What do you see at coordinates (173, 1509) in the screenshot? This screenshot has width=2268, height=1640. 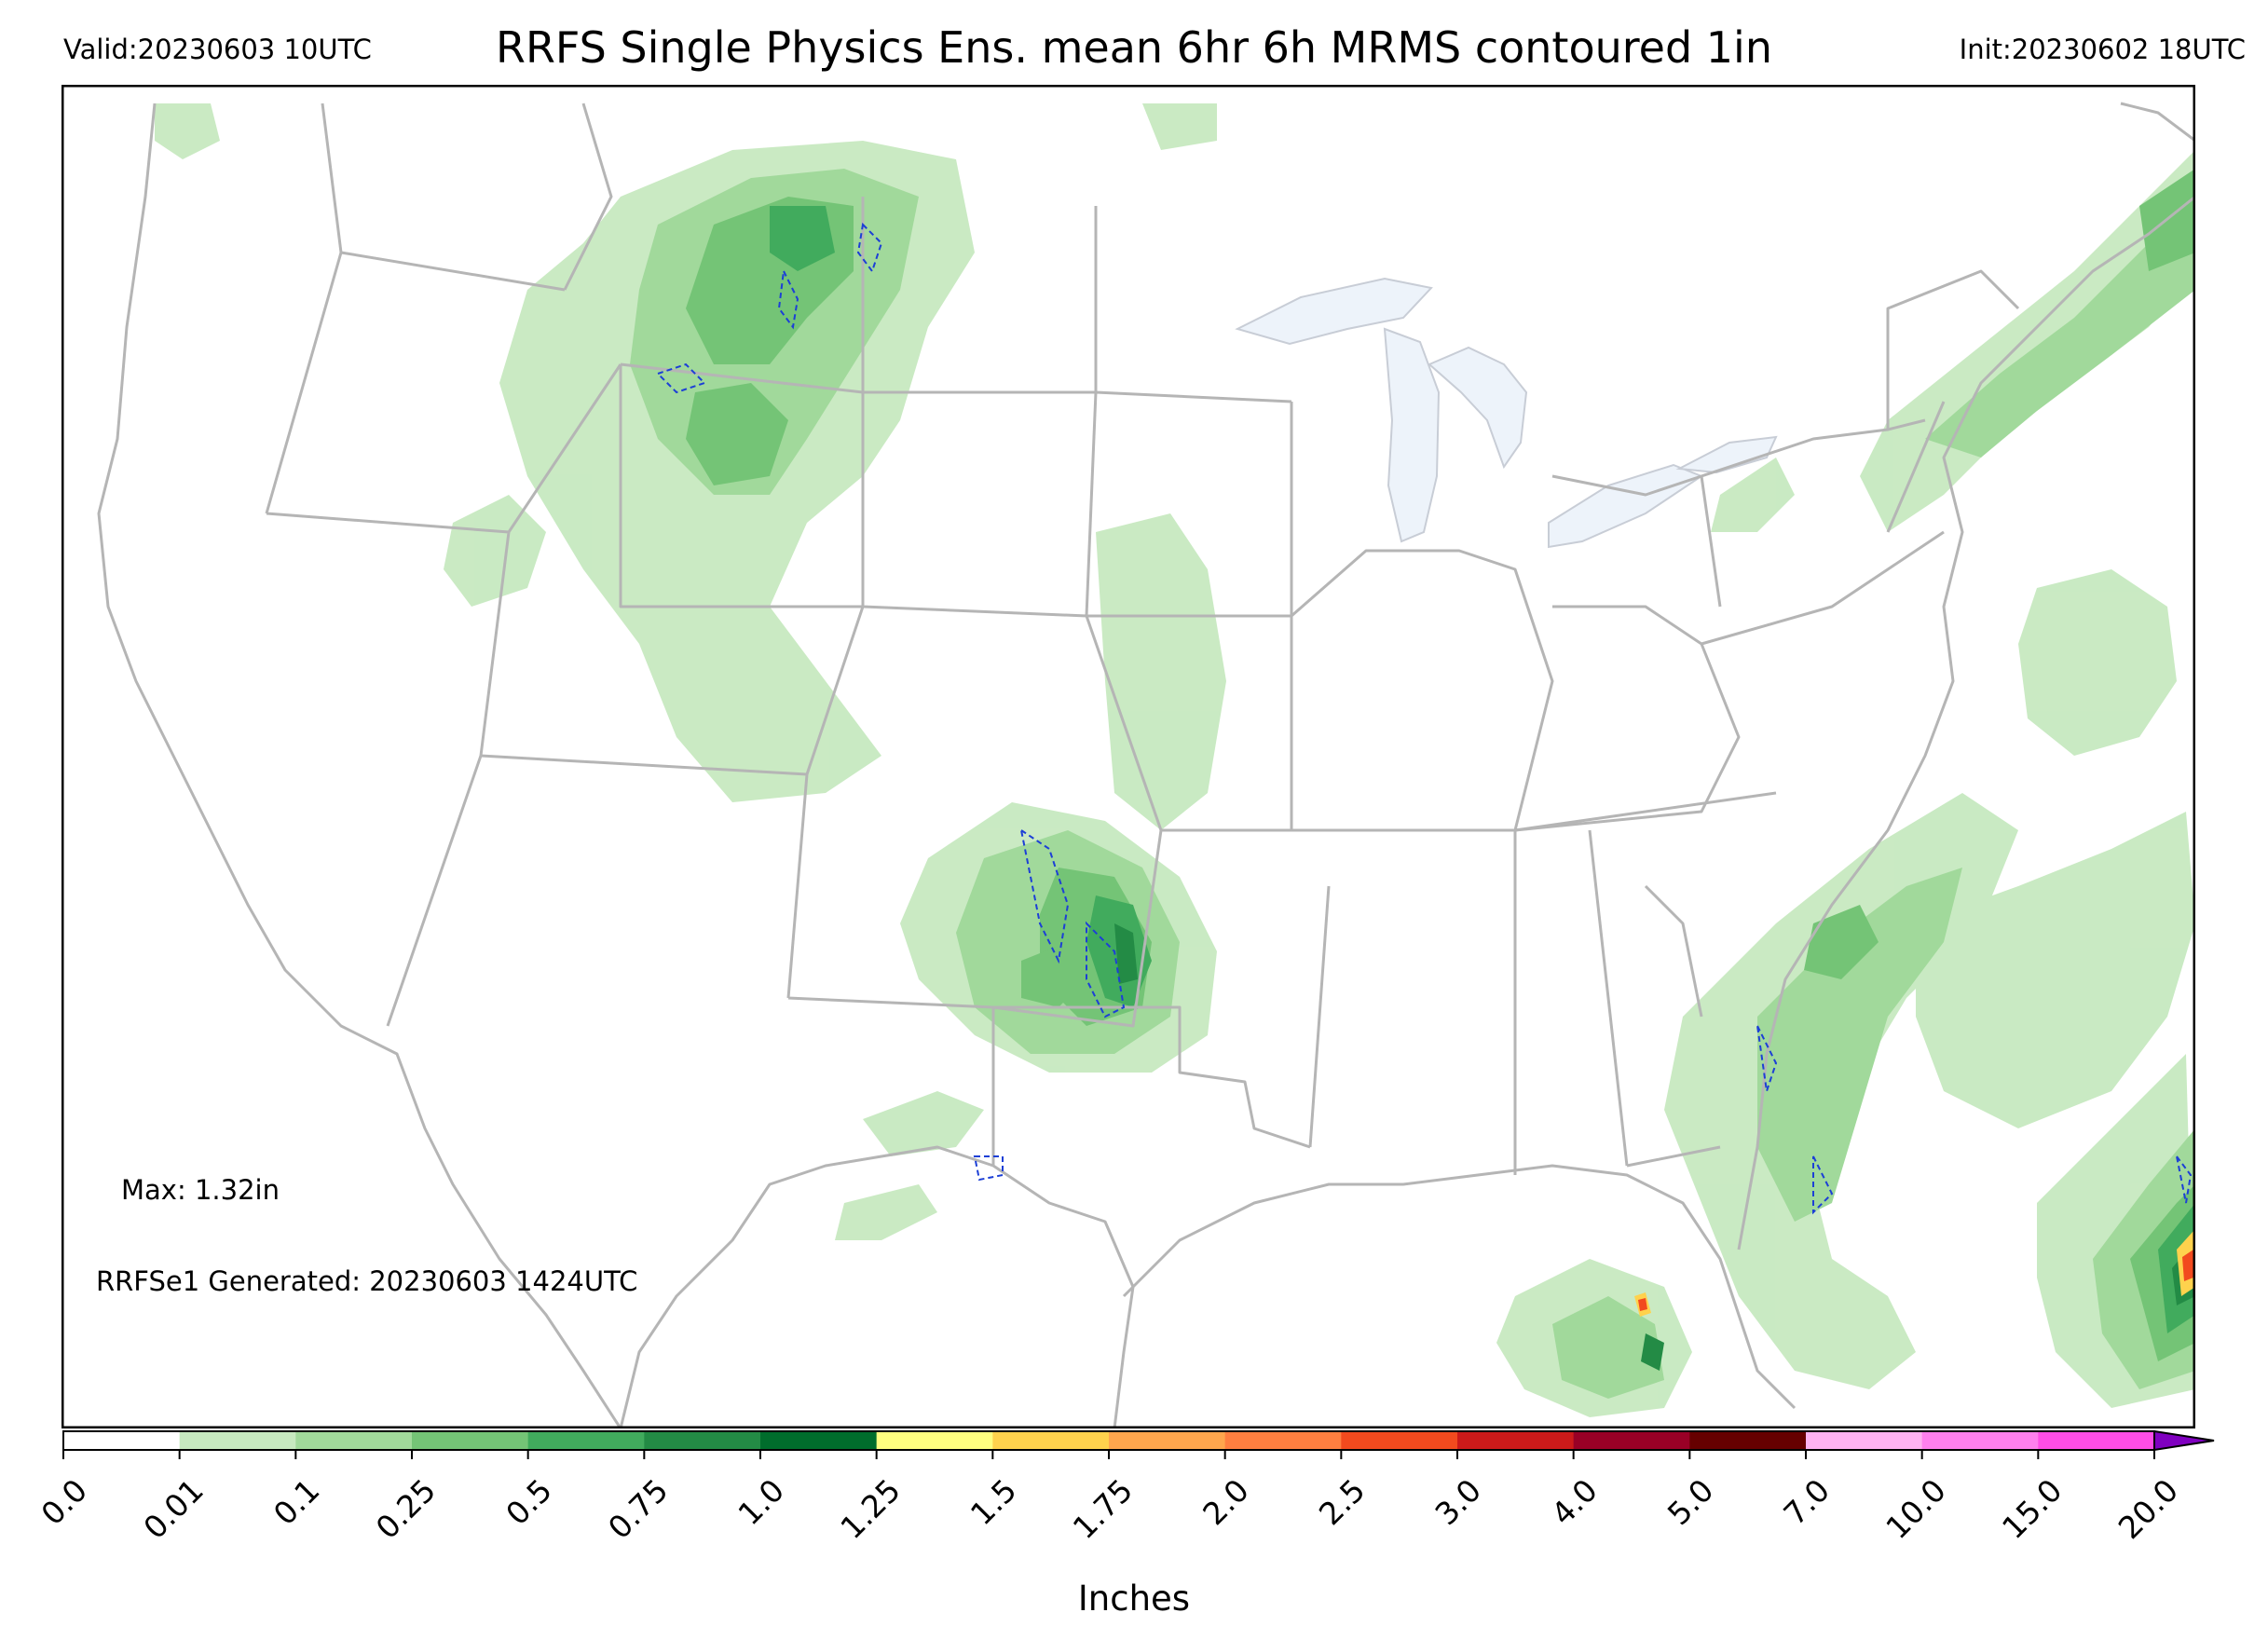 I see `colorbar-tick-label: 0.01` at bounding box center [173, 1509].